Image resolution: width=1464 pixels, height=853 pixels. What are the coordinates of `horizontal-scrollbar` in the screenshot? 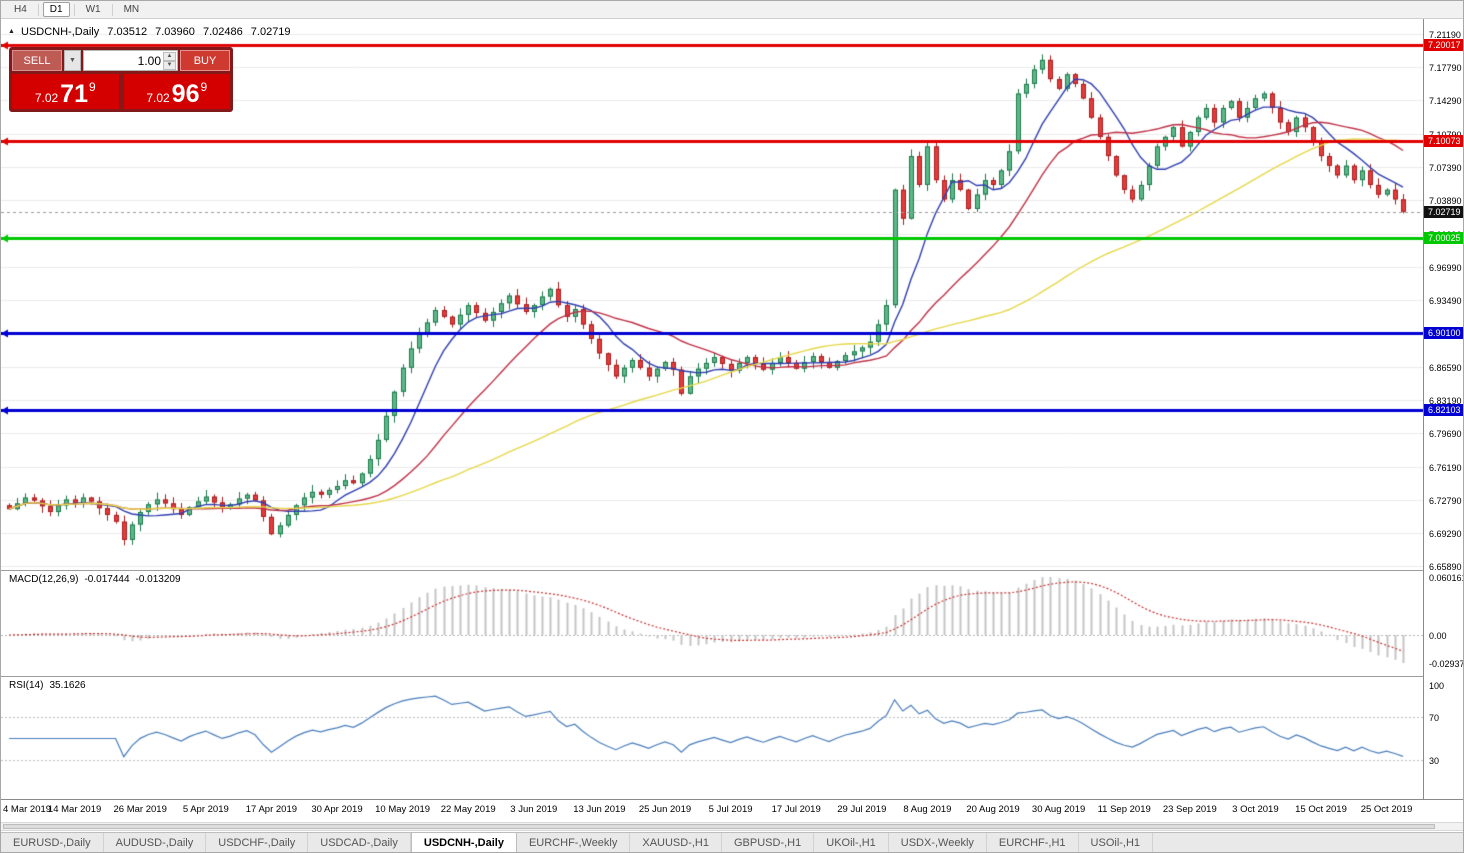 It's located at (732, 826).